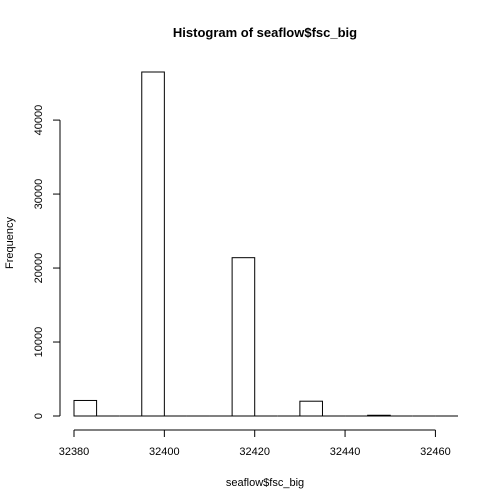 This screenshot has height=504, width=504. I want to click on x-tick-label-1: 32400, so click(164, 452).